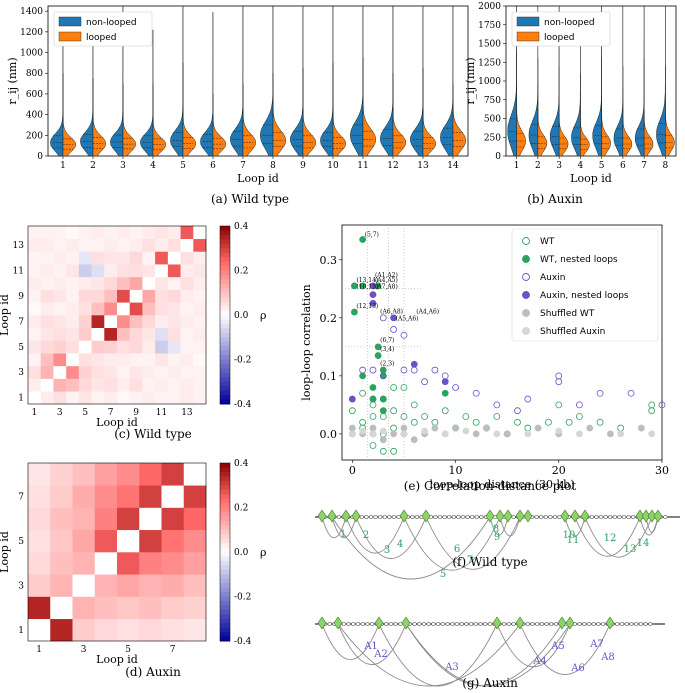 This screenshot has width=685, height=693. I want to click on point-annotation: (3,4), so click(387, 349).